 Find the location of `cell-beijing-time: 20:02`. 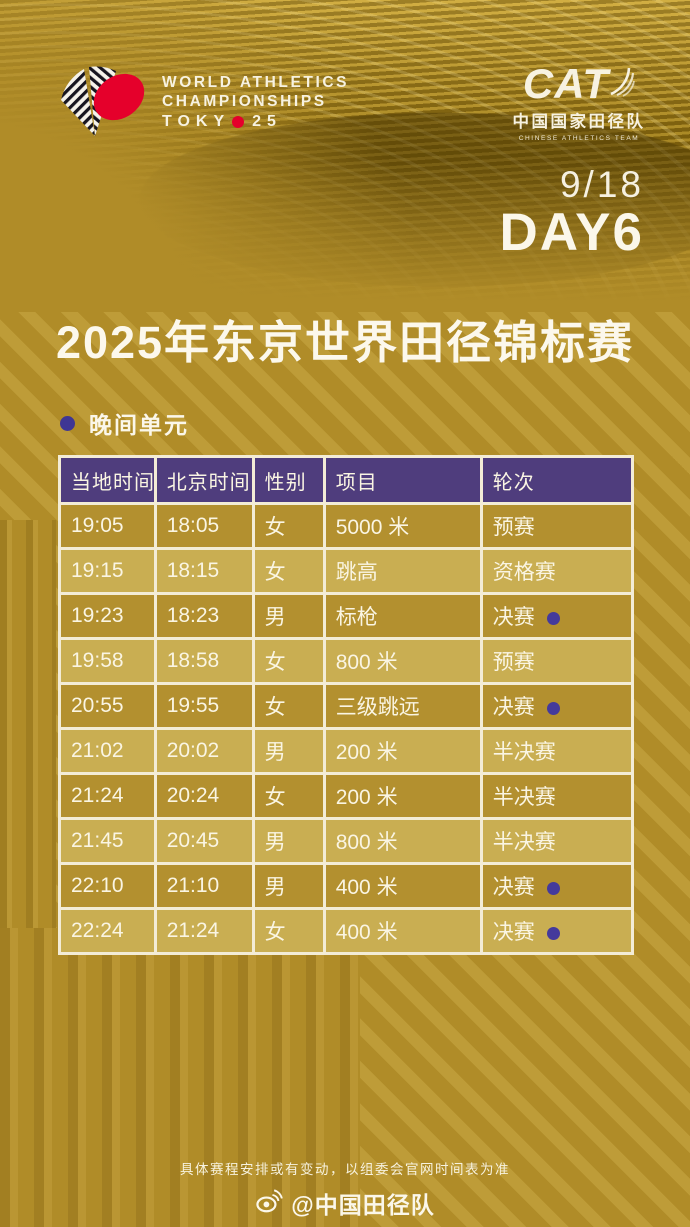

cell-beijing-time: 20:02 is located at coordinates (204, 751).